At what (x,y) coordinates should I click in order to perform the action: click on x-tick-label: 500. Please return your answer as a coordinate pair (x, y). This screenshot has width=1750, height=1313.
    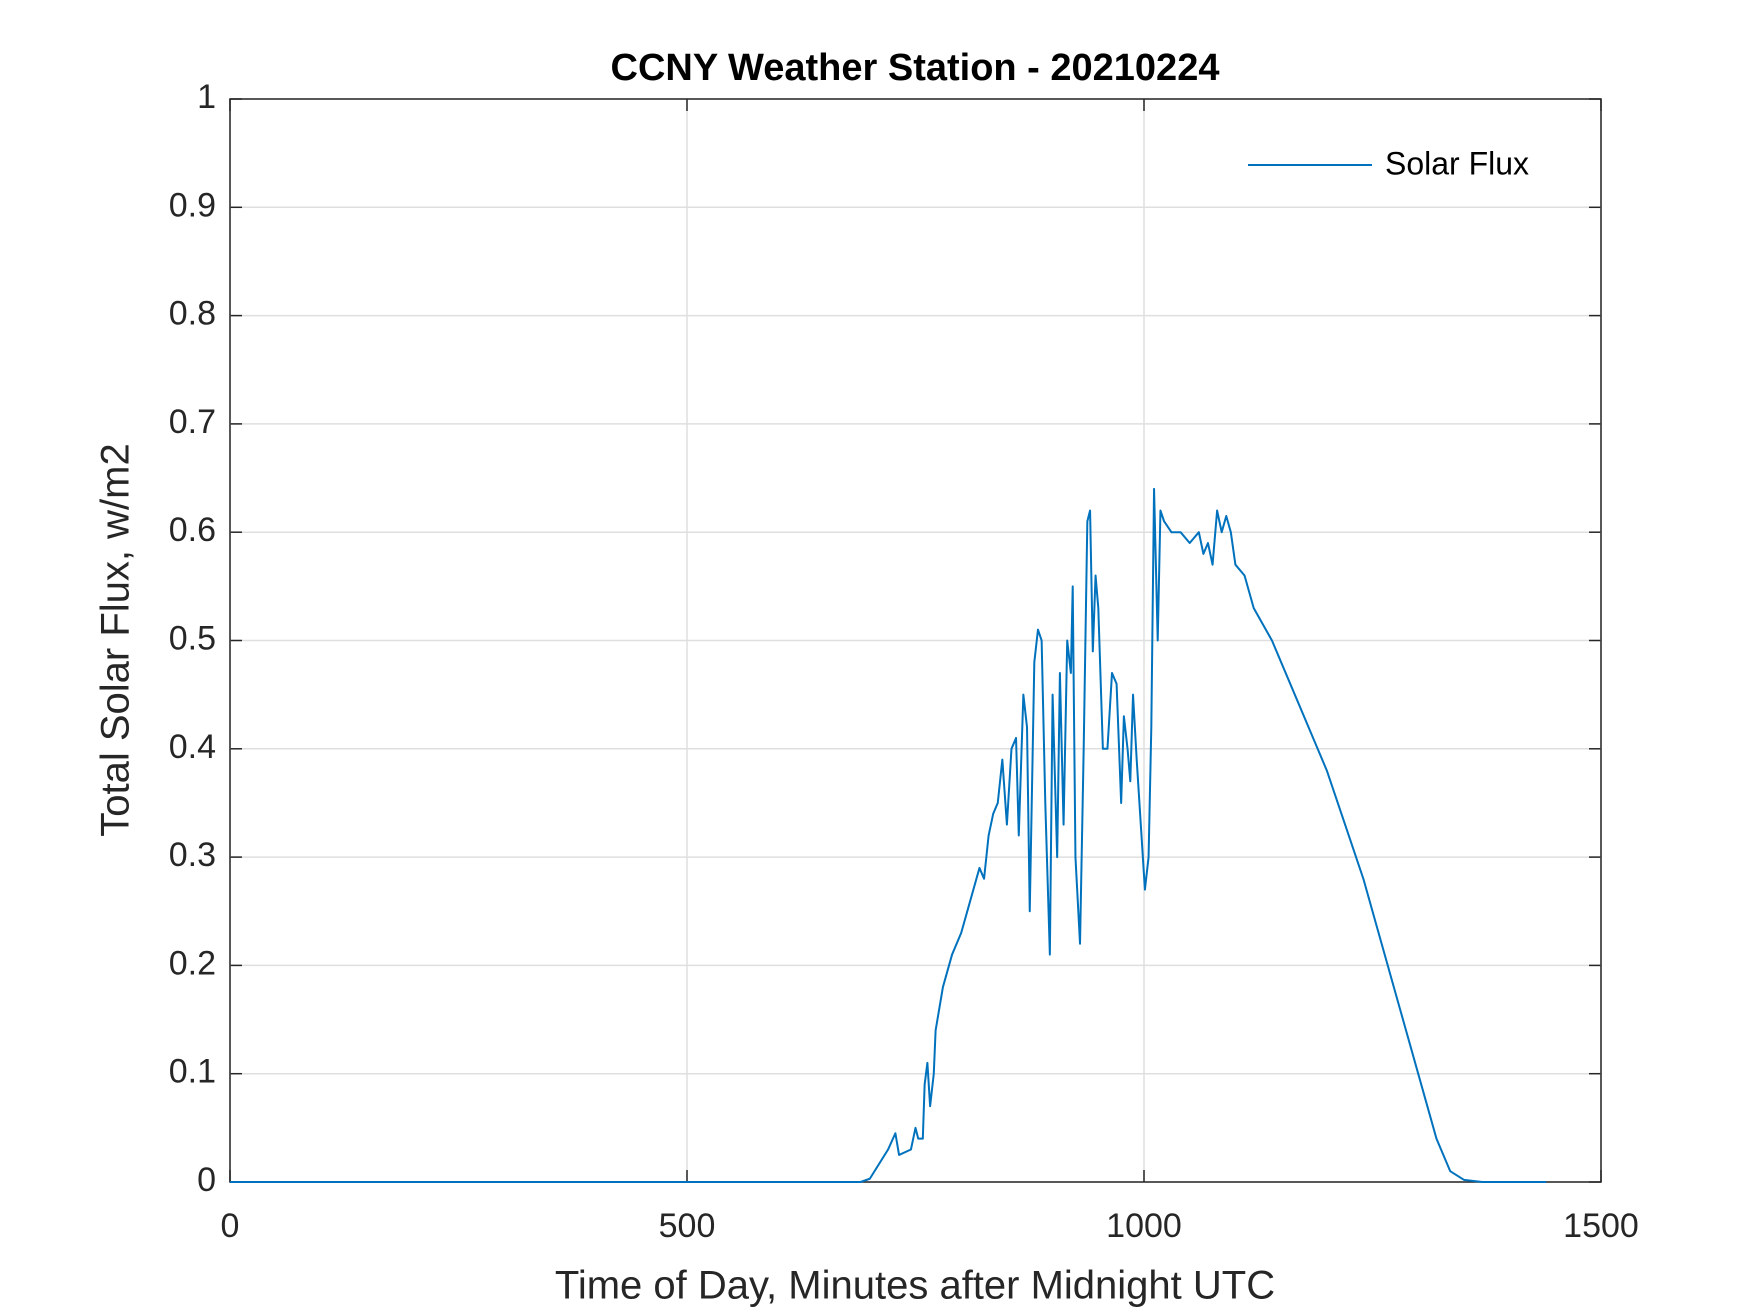
    Looking at the image, I should click on (687, 1226).